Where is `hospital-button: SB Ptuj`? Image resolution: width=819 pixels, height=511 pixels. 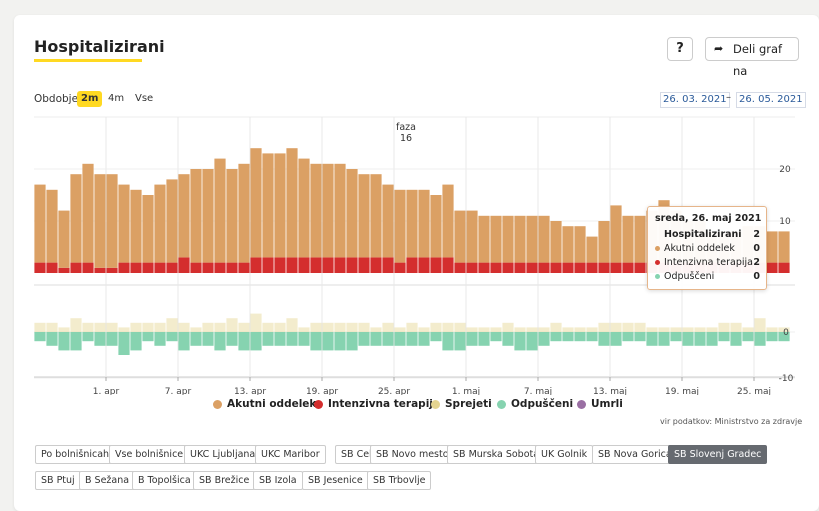
hospital-button: SB Ptuj is located at coordinates (58, 480).